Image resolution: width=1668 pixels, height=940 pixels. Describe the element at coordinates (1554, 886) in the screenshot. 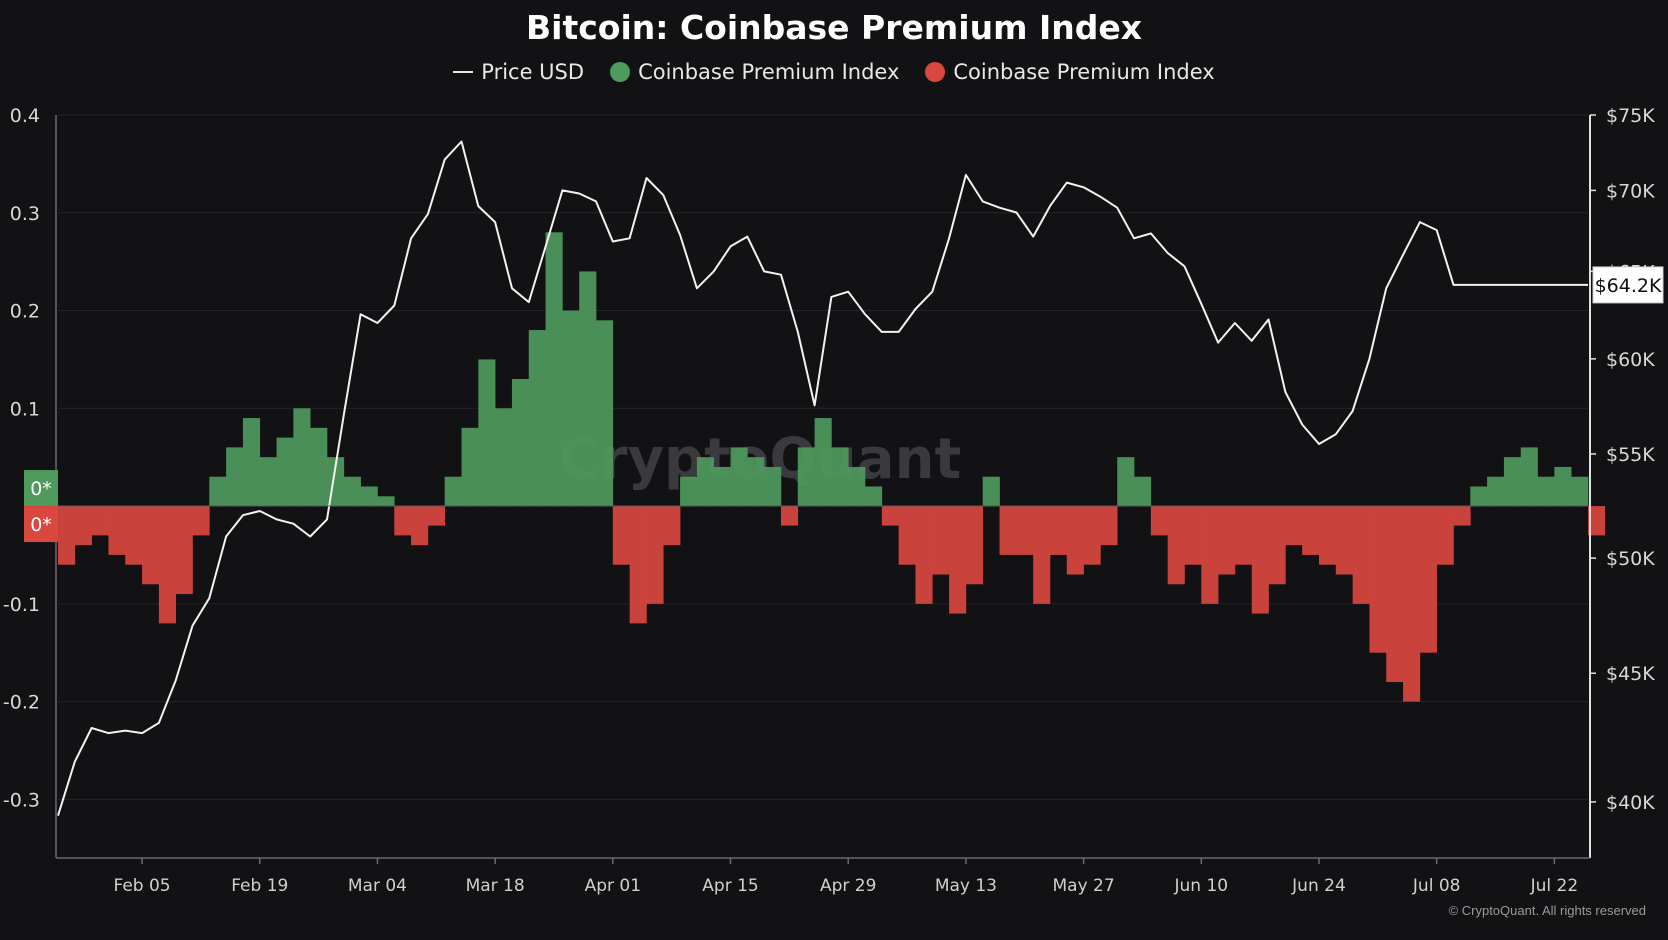

I see `x-tick-label: Jul 22` at that location.